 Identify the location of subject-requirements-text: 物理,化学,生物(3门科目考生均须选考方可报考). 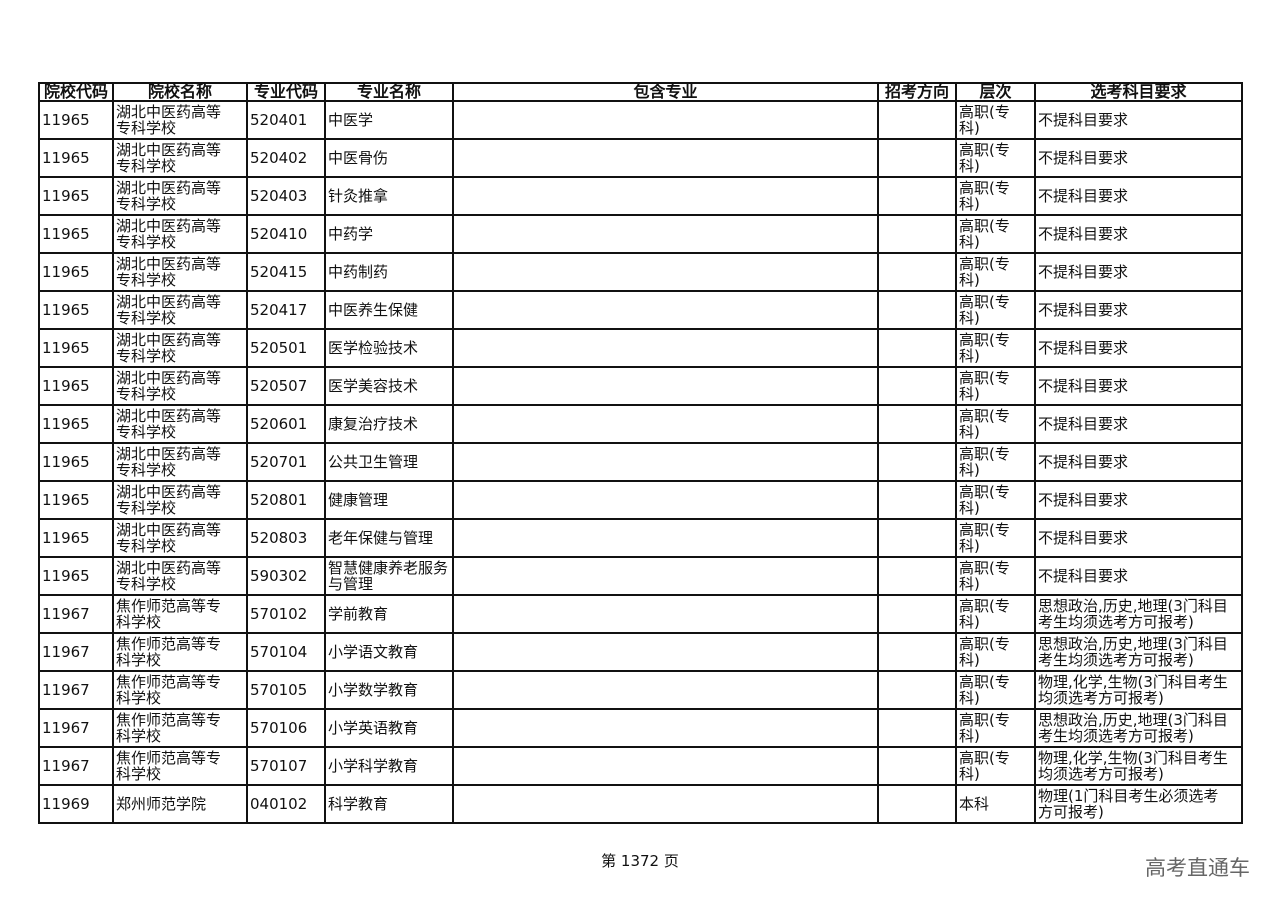
(1133, 766).